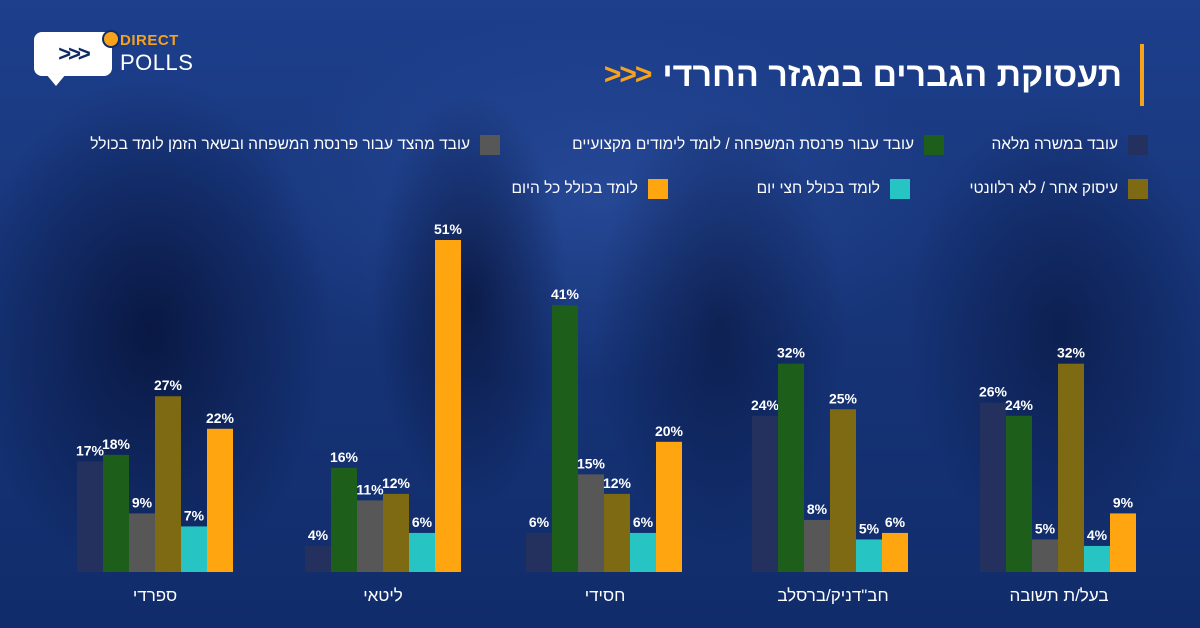  What do you see at coordinates (344, 457) in the screenshot?
I see `data-label-1-1: 16%` at bounding box center [344, 457].